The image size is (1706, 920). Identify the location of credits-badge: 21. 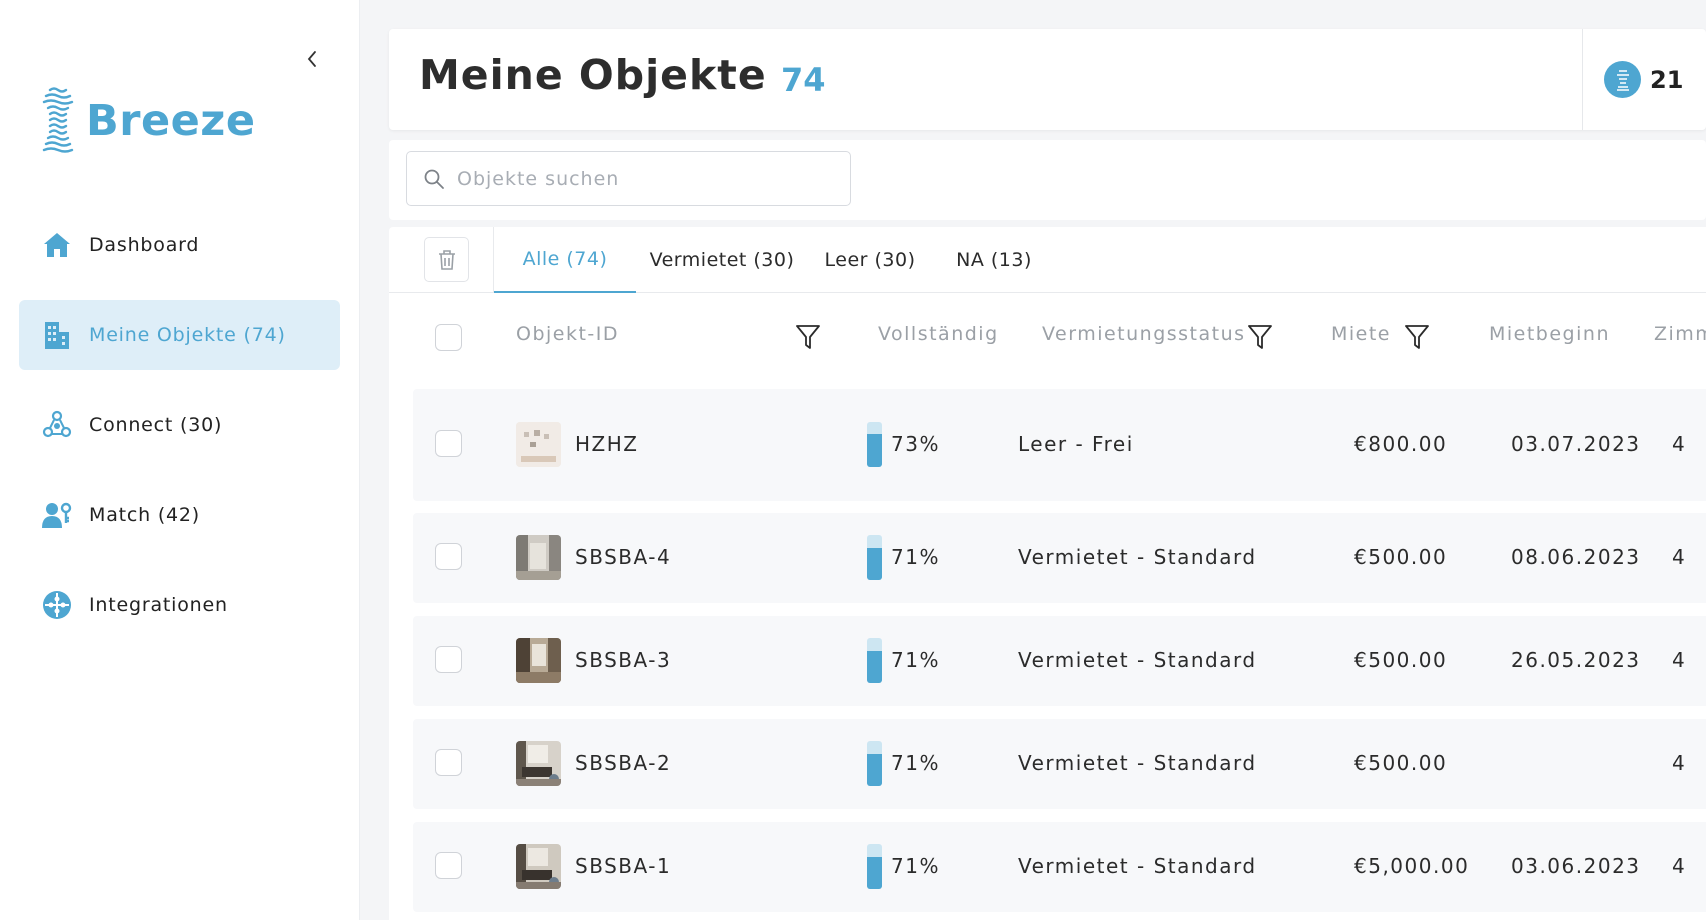
(1643, 79).